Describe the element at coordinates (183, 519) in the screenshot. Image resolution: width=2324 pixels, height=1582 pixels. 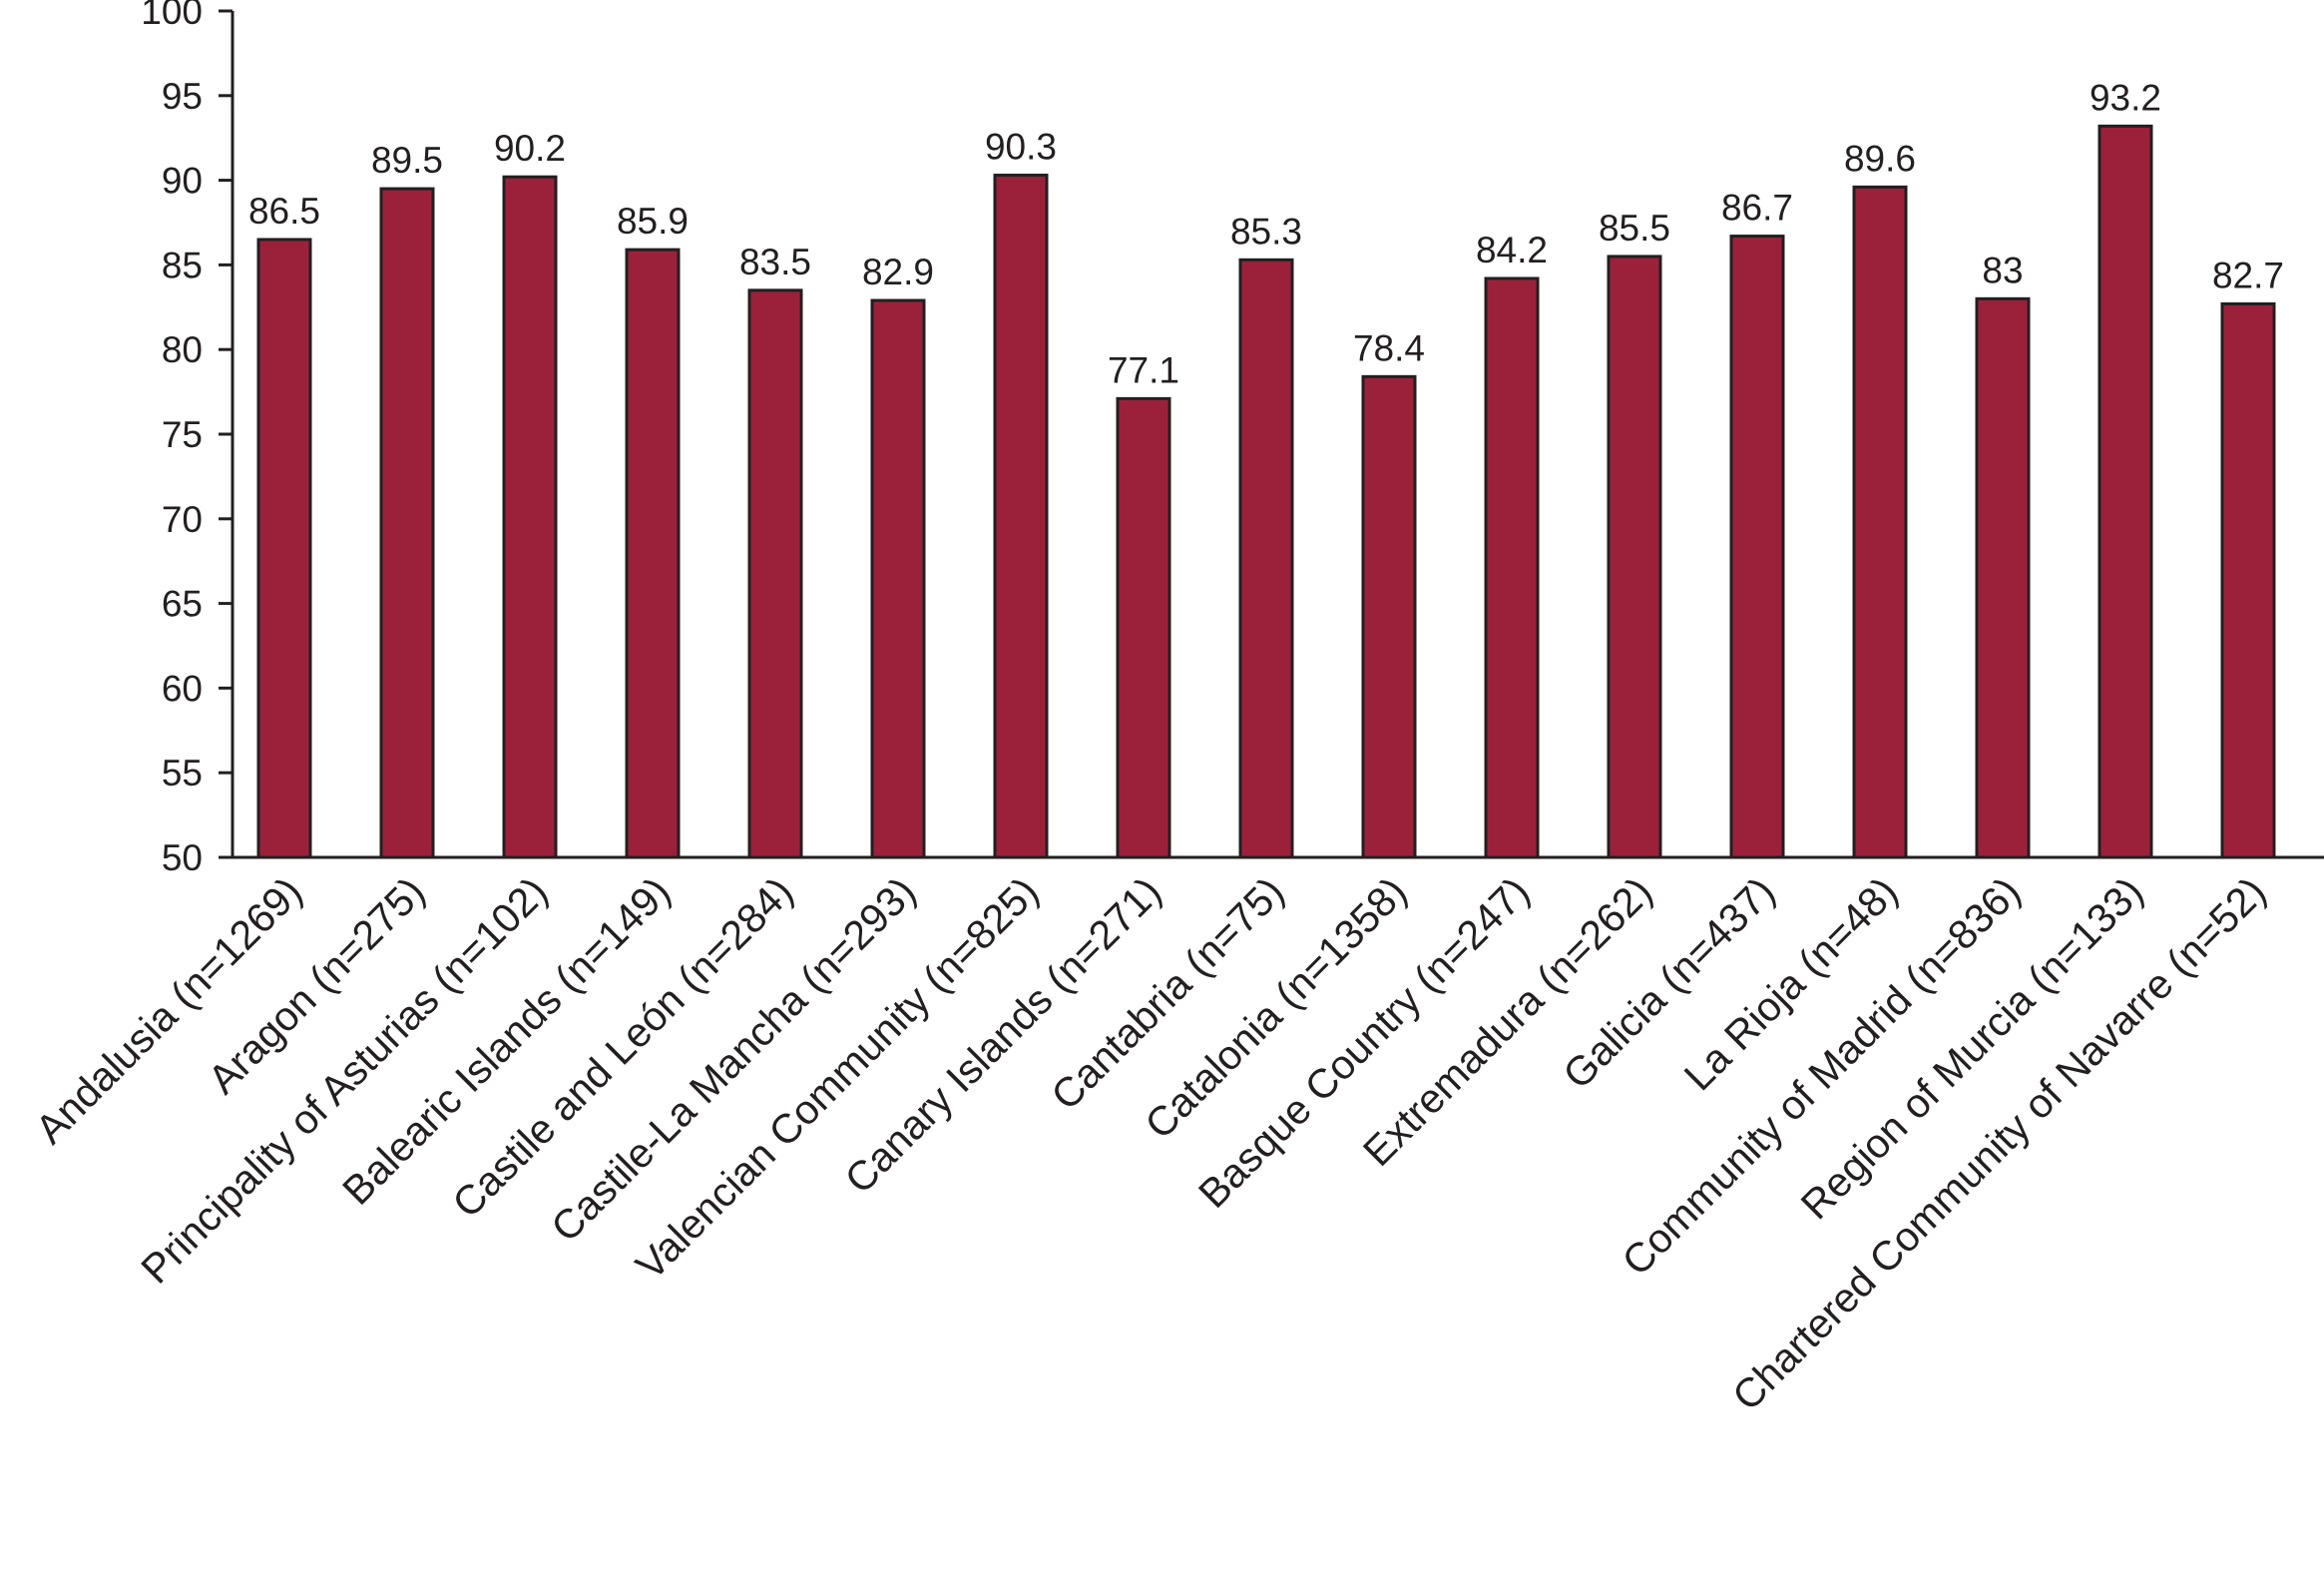
I see `y-tick-label: 70` at that location.